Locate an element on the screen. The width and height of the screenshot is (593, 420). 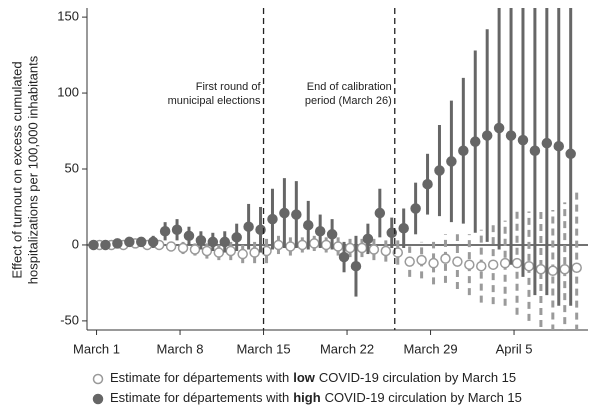
x-tick-label: April 5 is located at coordinates (514, 348).